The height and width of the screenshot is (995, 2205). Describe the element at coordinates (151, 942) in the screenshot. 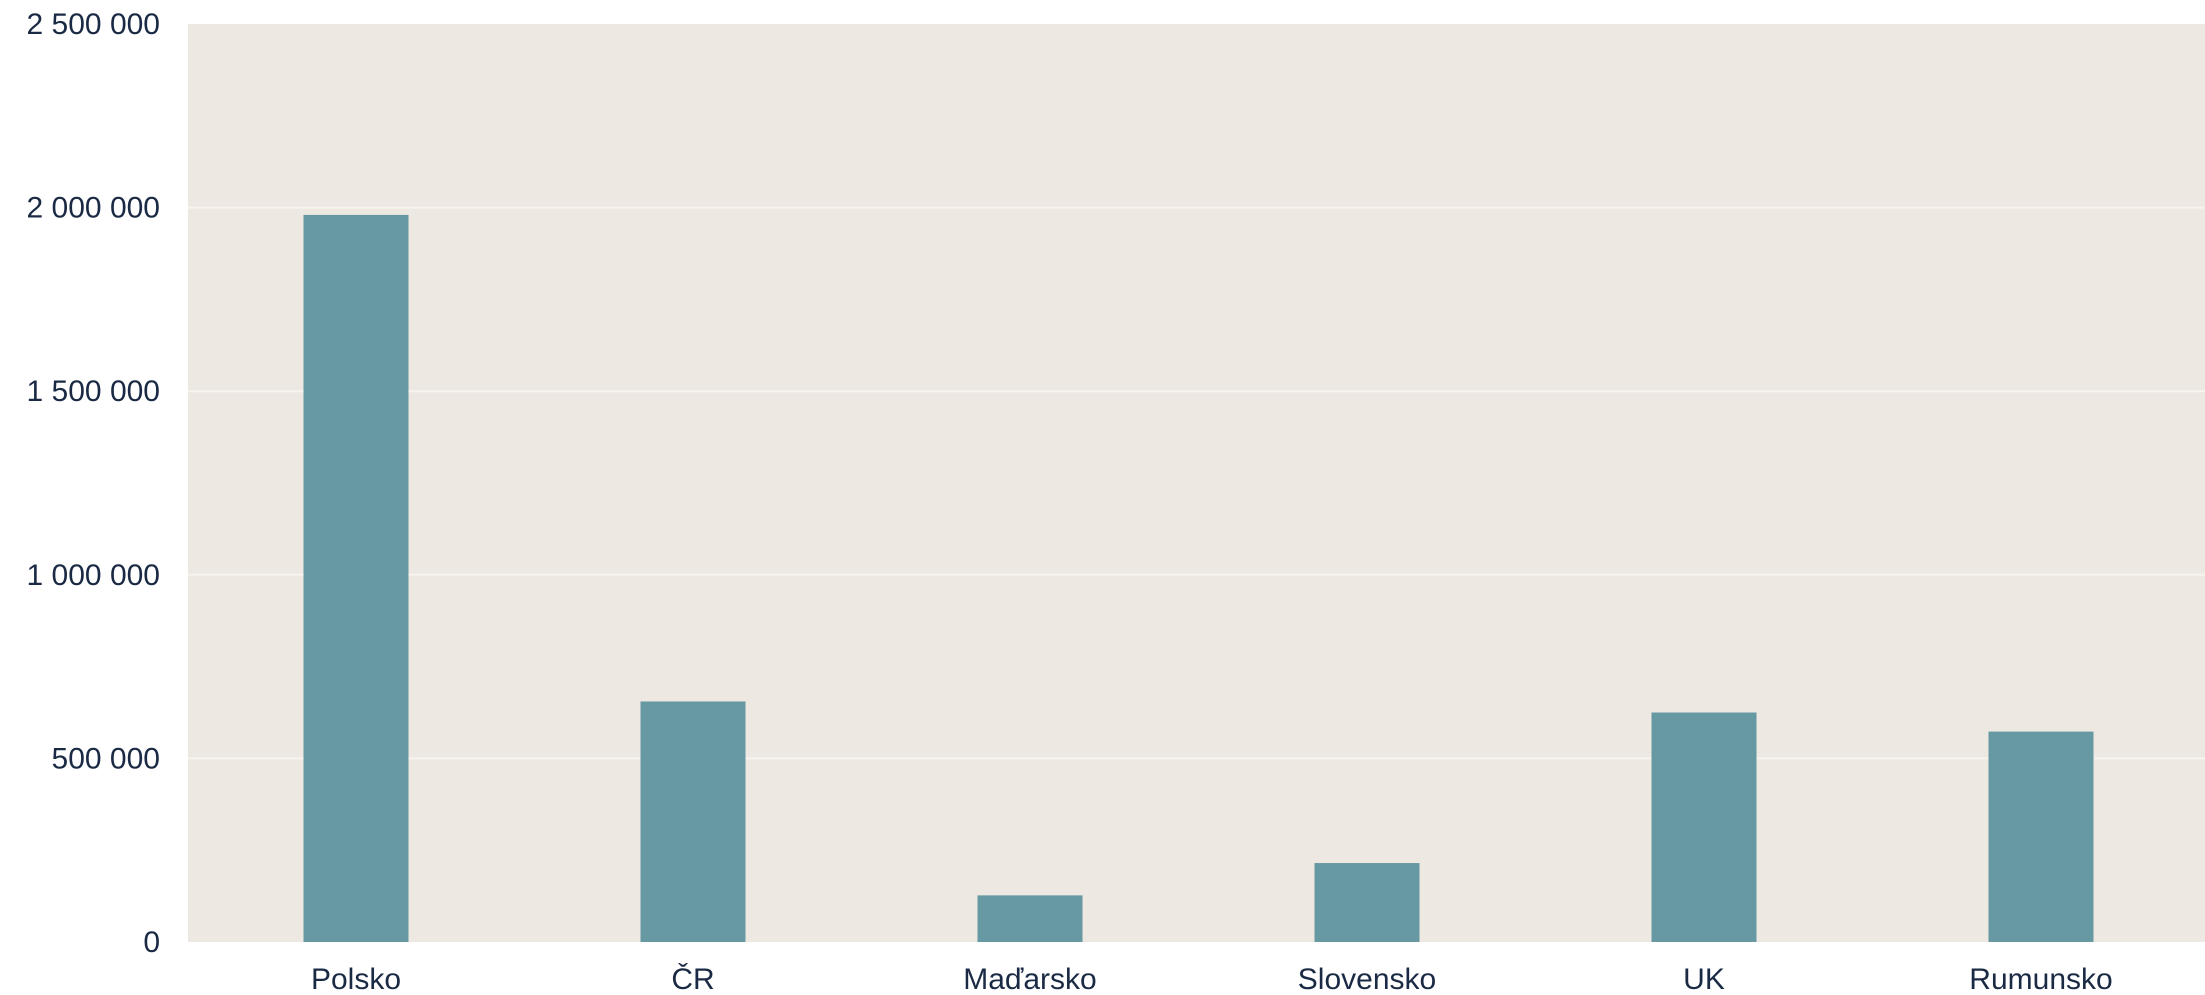

I see `y-tick-label: 0` at that location.